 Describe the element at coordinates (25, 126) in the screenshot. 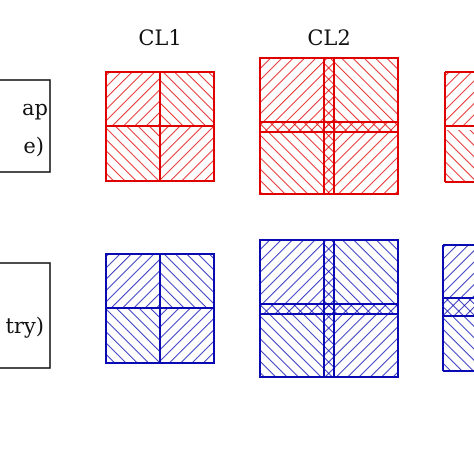

I see `row-label-box-top: ap e)` at that location.